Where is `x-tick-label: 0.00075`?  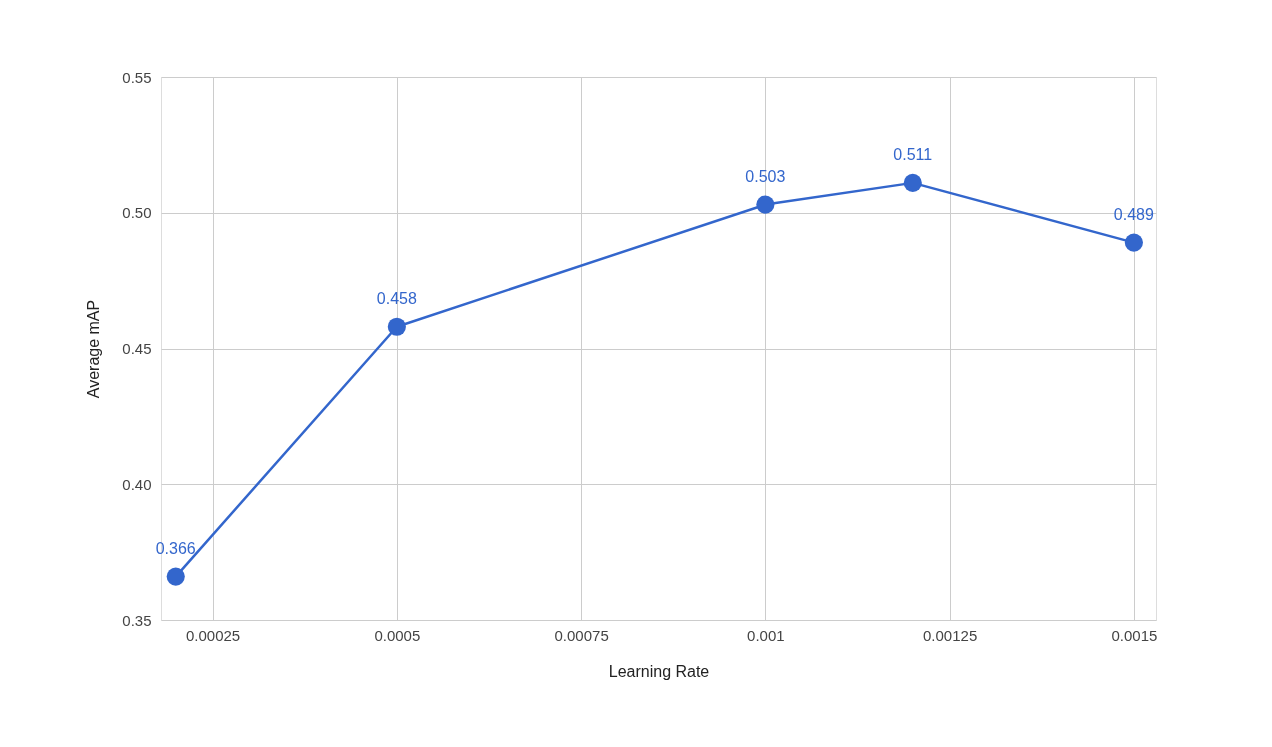 x-tick-label: 0.00075 is located at coordinates (581, 635).